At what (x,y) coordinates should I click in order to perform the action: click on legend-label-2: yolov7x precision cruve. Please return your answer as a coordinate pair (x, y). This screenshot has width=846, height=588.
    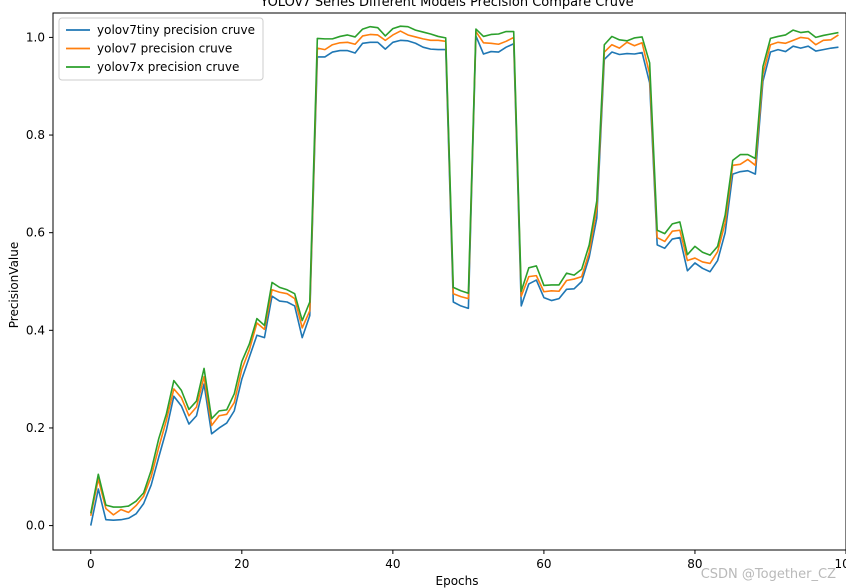
    Looking at the image, I should click on (168, 67).